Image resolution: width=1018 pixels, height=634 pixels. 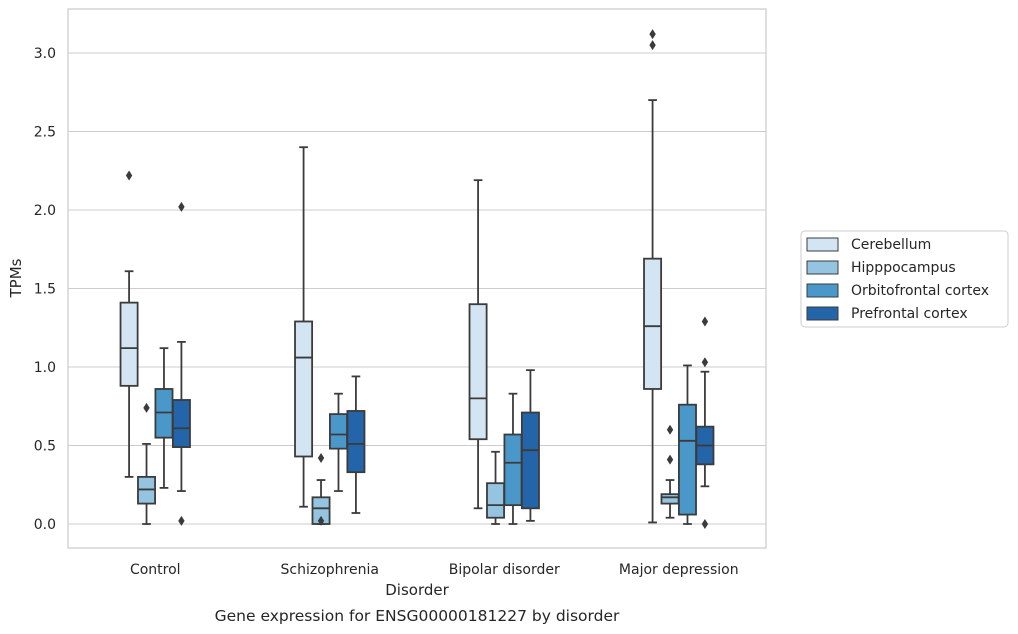 I want to click on legend-item: Prefrontal cortex, so click(x=887, y=314).